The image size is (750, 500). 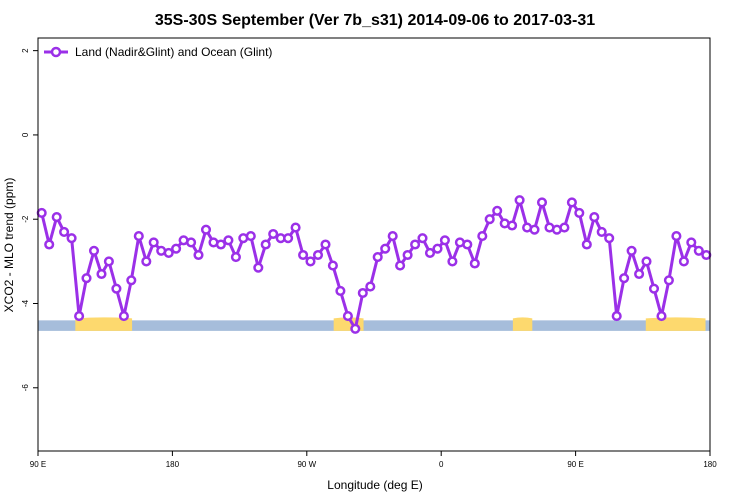 What do you see at coordinates (441, 464) in the screenshot?
I see `x-tick-label: 0` at bounding box center [441, 464].